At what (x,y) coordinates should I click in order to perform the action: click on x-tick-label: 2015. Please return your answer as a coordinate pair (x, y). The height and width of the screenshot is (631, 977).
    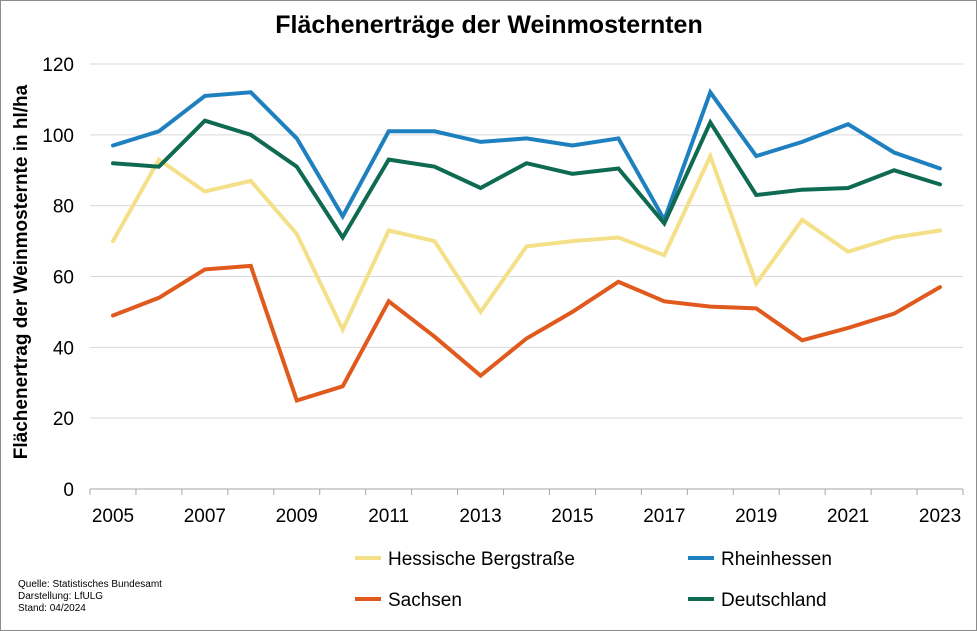
    Looking at the image, I should click on (572, 516).